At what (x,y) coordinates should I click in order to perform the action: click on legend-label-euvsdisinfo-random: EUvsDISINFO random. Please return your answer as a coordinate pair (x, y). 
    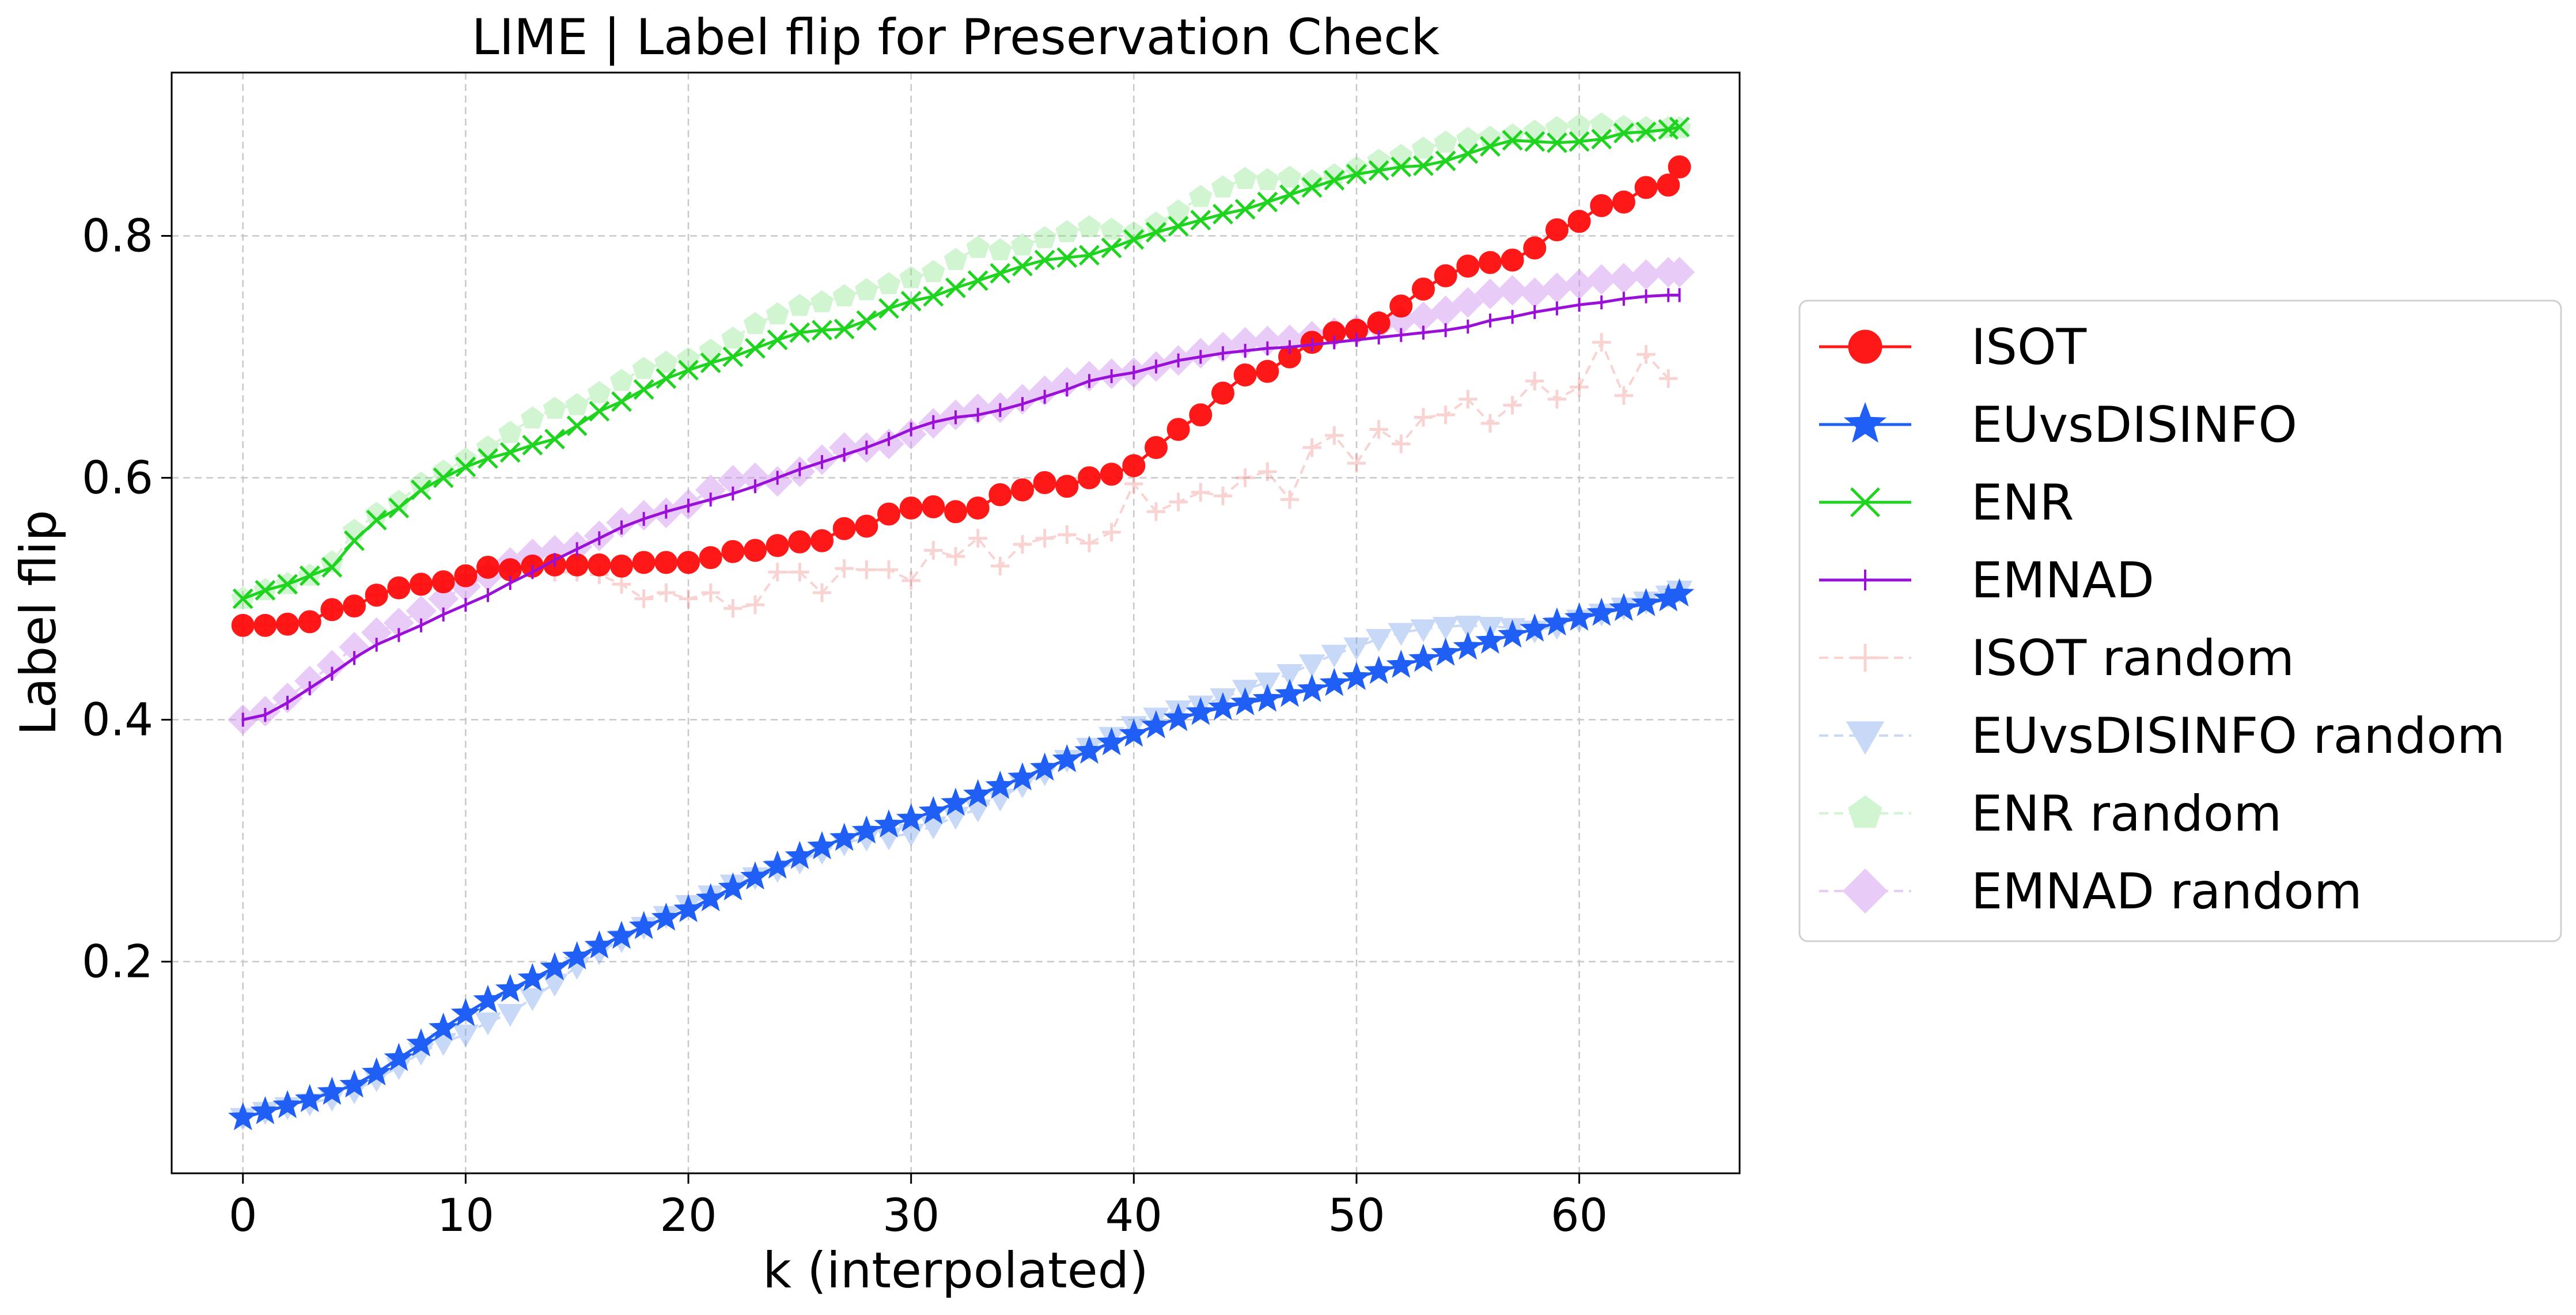
    Looking at the image, I should click on (2238, 736).